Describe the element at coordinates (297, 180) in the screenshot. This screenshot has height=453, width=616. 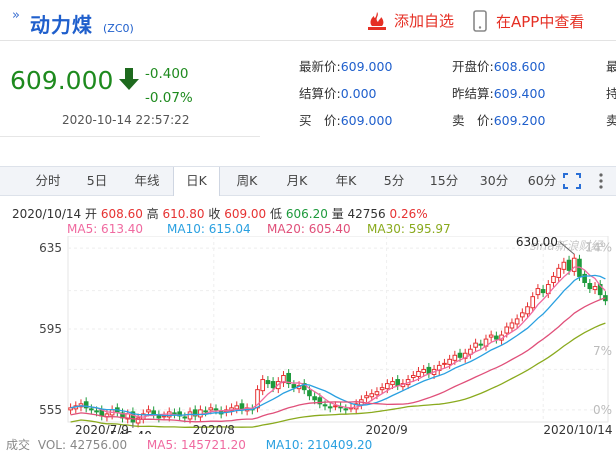
I see `tab-monthly-k: 月K` at that location.